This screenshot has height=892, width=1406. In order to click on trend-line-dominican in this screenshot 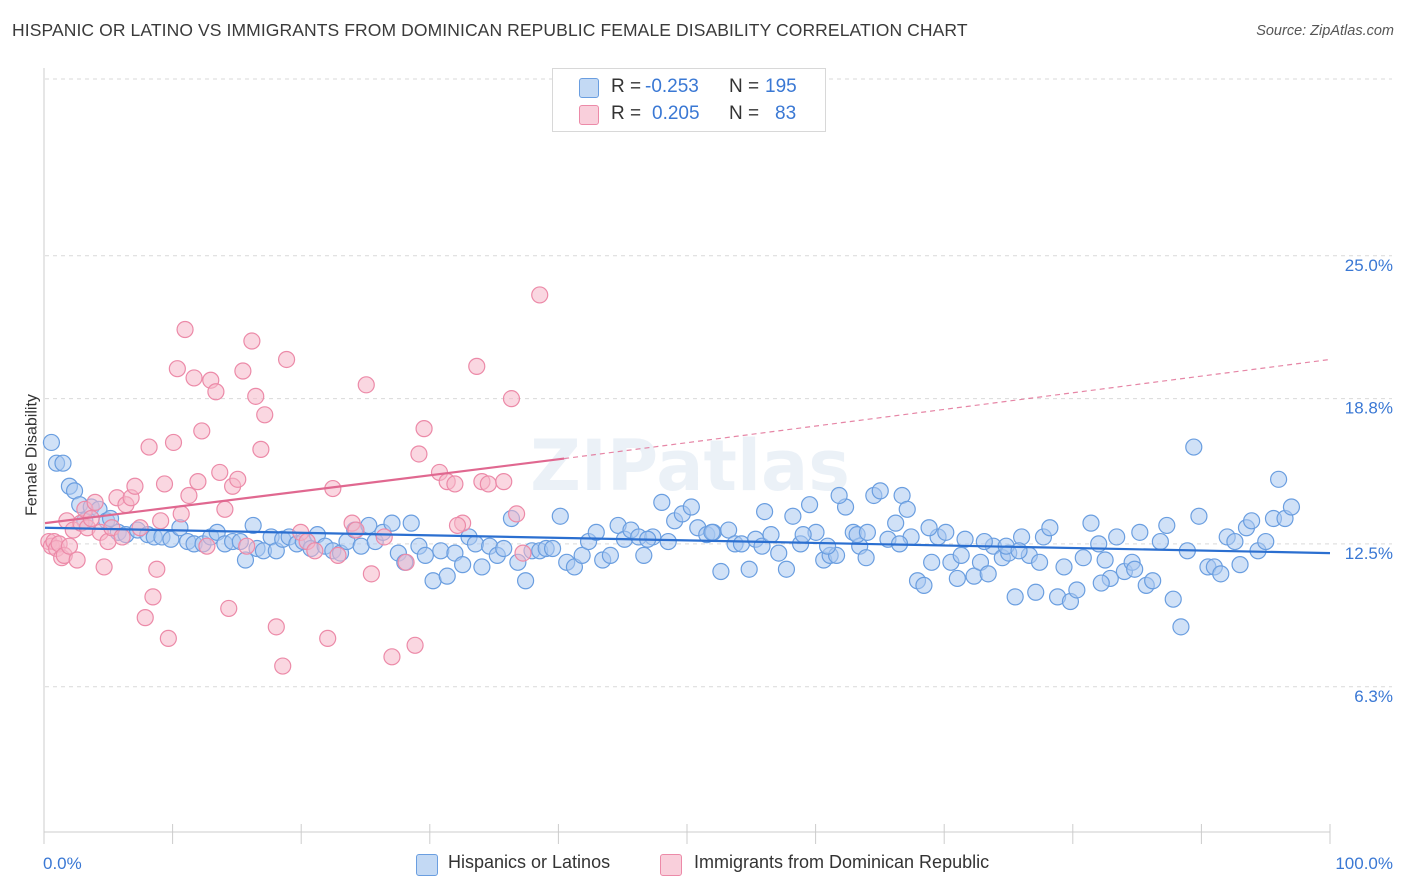, I will do `click(304, 491)`.